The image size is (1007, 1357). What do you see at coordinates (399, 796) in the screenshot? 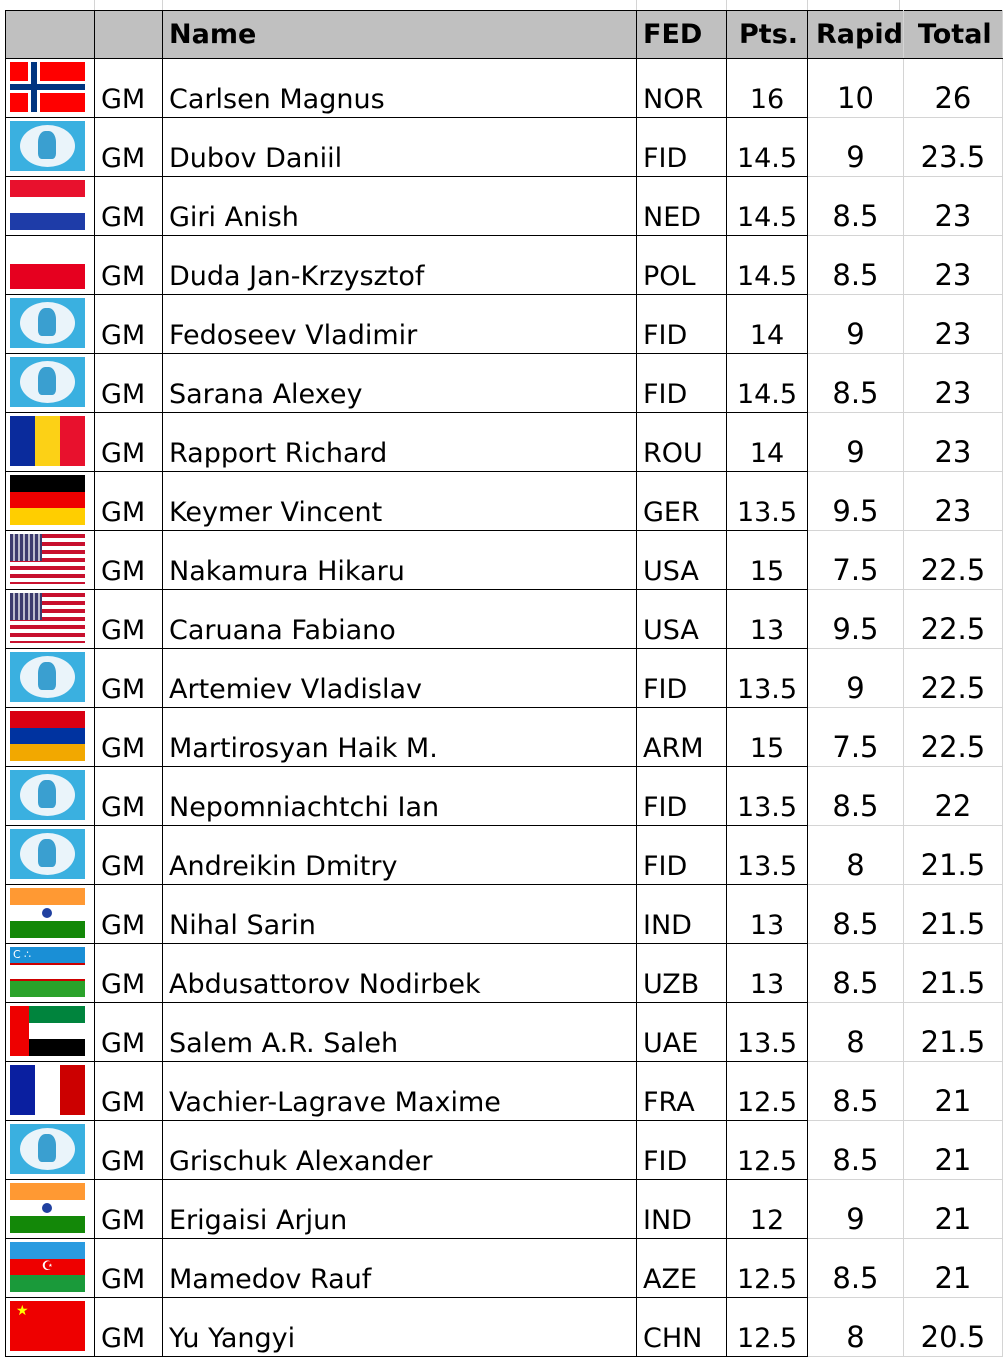
I see `name-cell: Nepomniachtchi Ian` at bounding box center [399, 796].